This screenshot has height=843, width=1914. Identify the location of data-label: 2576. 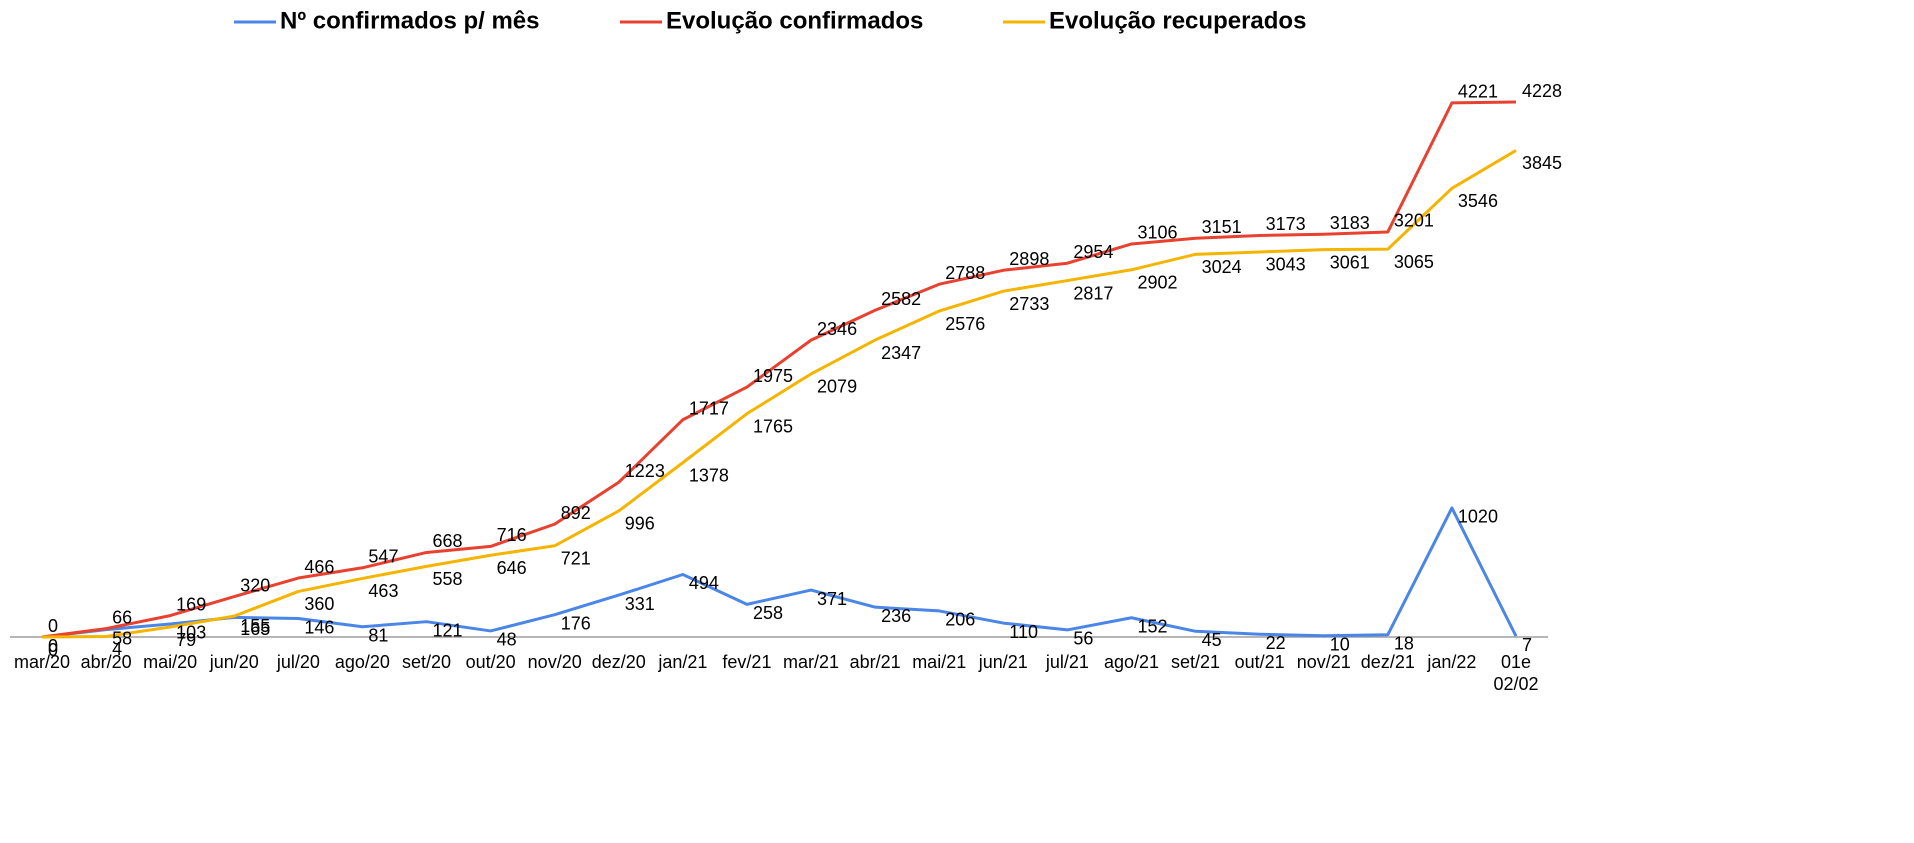
(965, 324).